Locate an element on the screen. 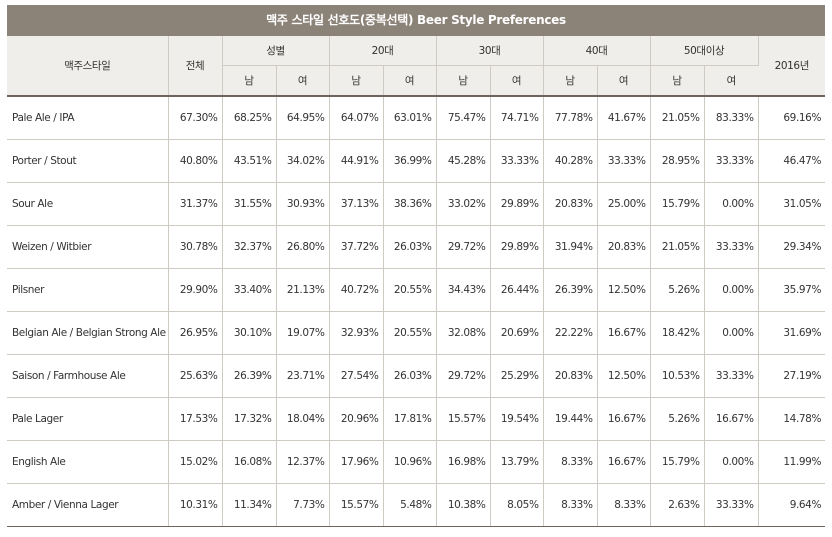 This screenshot has width=832, height=537. table-cell: 25.00% is located at coordinates (624, 204).